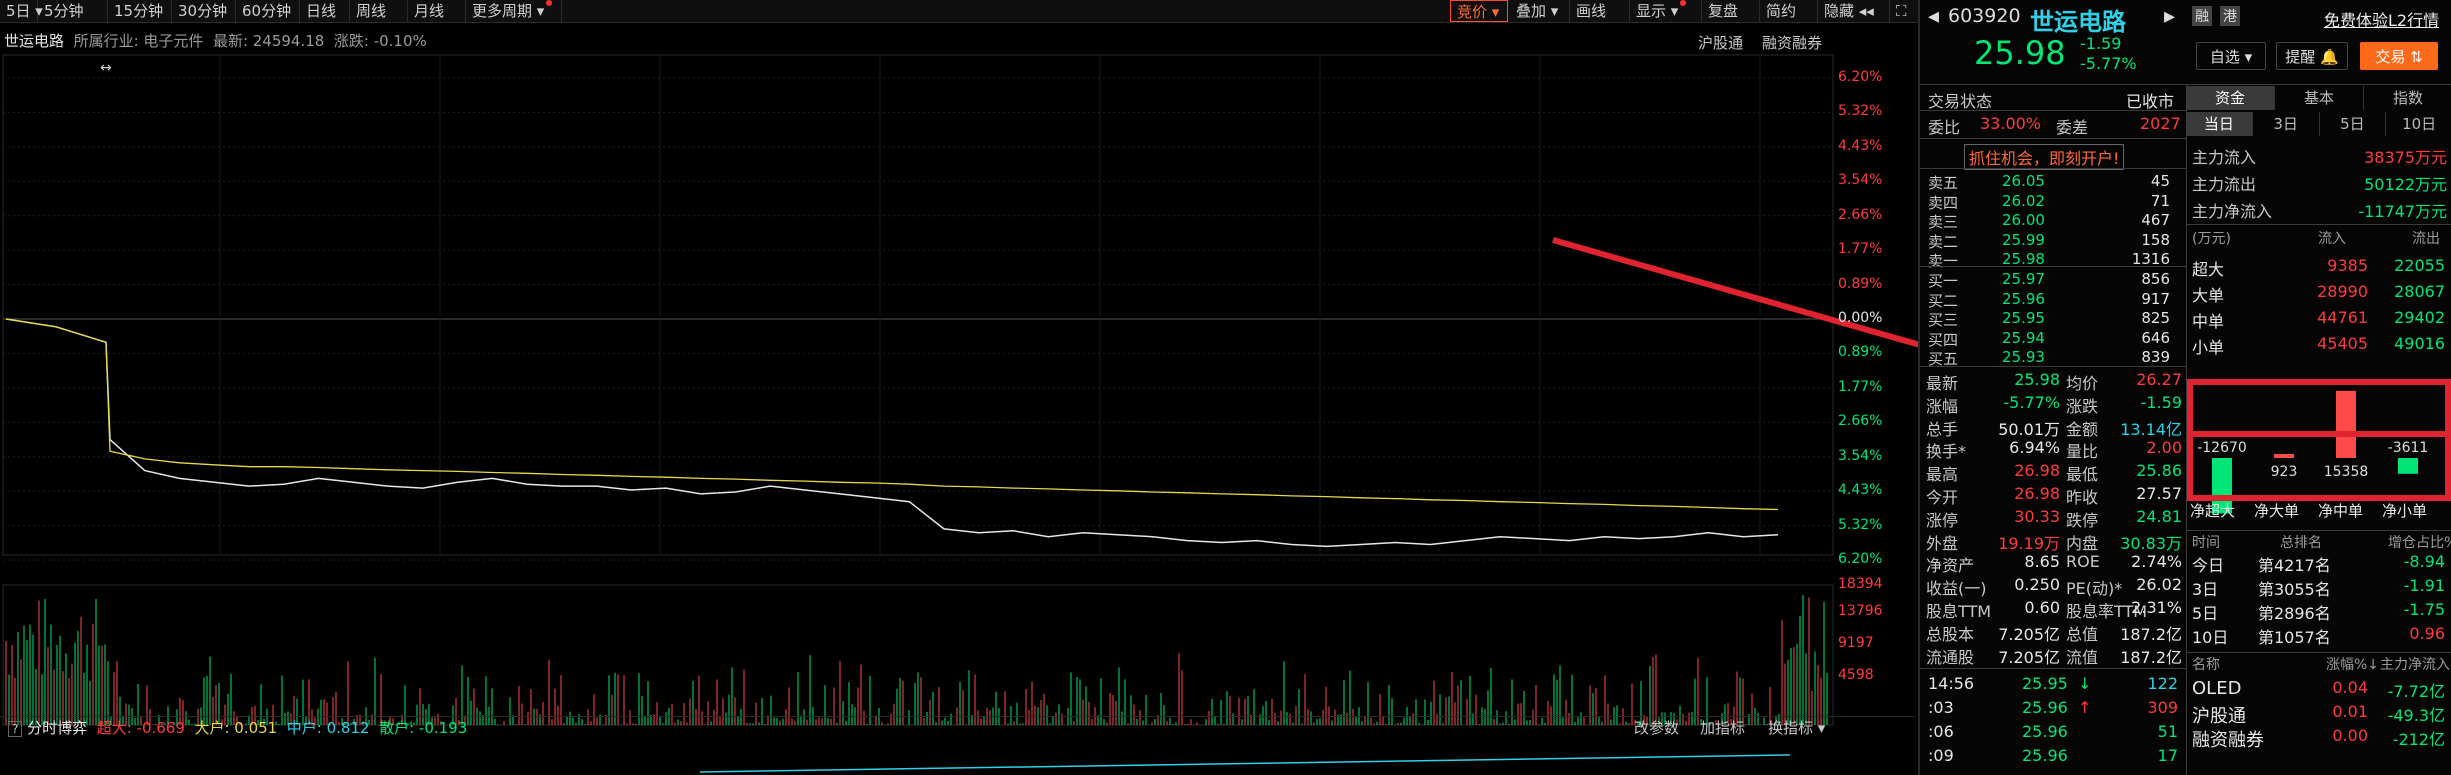  Describe the element at coordinates (2219, 716) in the screenshot. I see `sector-name: 沪股通` at that location.